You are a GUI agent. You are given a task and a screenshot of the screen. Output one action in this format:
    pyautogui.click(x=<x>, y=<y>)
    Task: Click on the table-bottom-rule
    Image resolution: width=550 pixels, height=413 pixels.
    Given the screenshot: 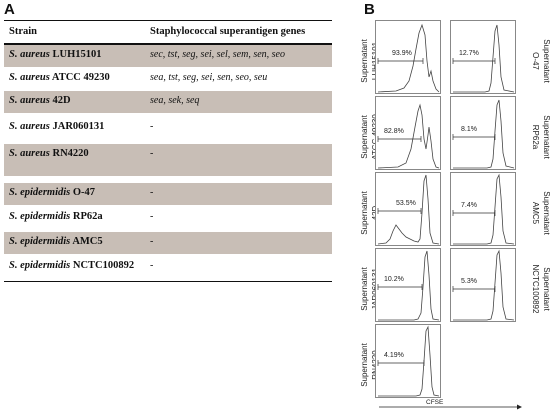 What is the action you would take?
    pyautogui.click(x=168, y=281)
    